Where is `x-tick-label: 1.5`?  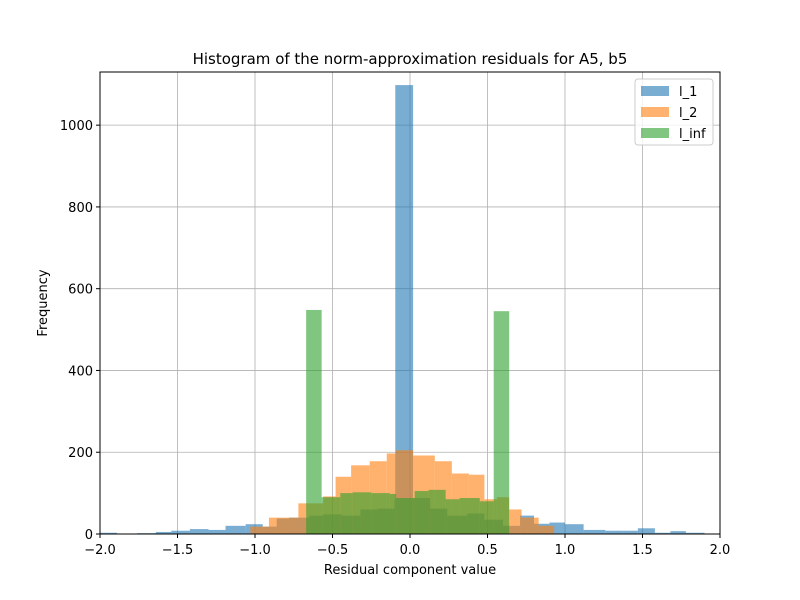 x-tick-label: 1.5 is located at coordinates (642, 550).